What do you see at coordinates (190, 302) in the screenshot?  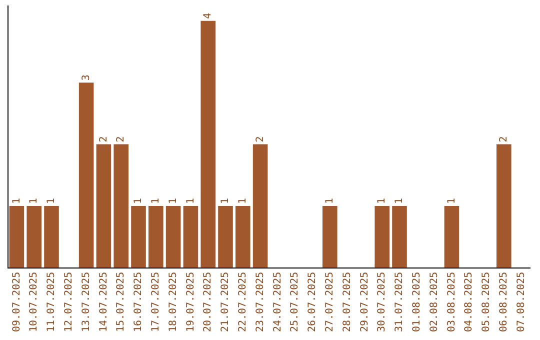 I see `x-tick-label: 19.07.2025` at bounding box center [190, 302].